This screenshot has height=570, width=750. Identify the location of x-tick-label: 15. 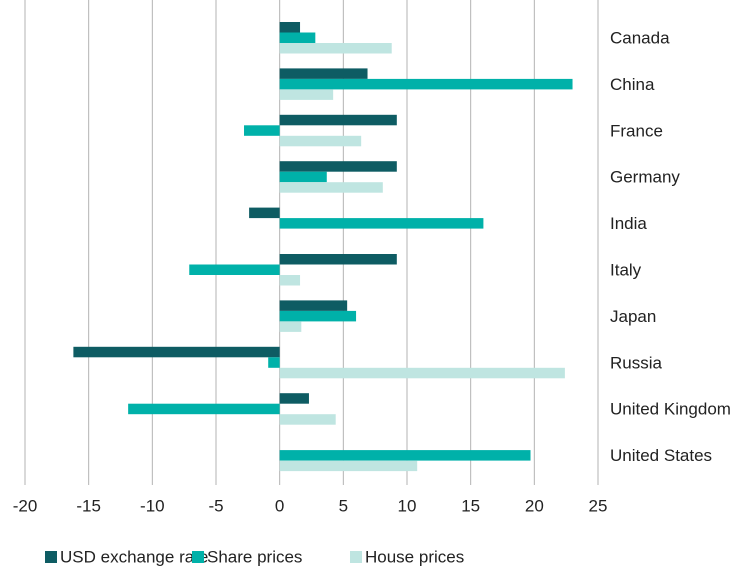
(470, 505).